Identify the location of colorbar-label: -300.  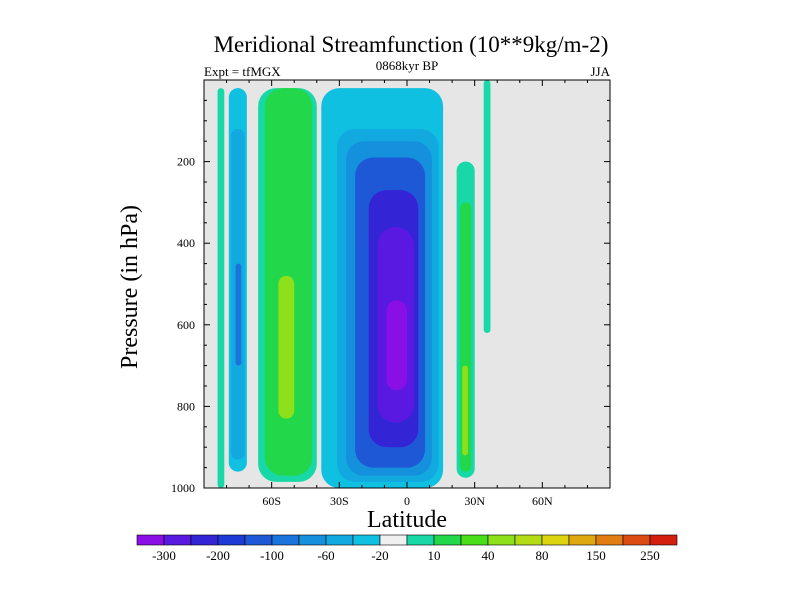
(164, 555).